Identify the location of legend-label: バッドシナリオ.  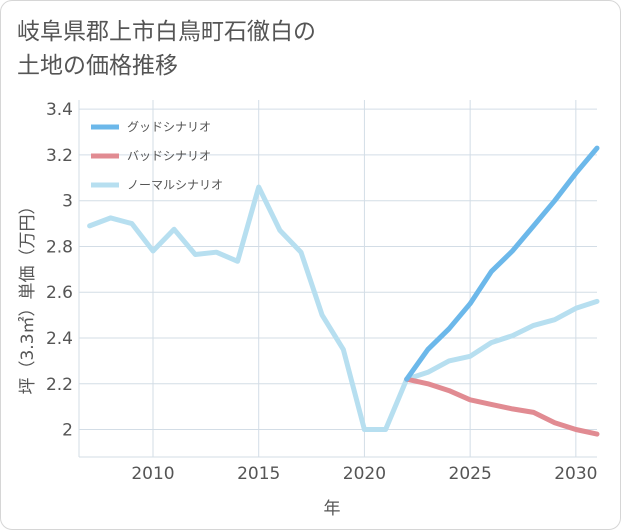
(169, 156).